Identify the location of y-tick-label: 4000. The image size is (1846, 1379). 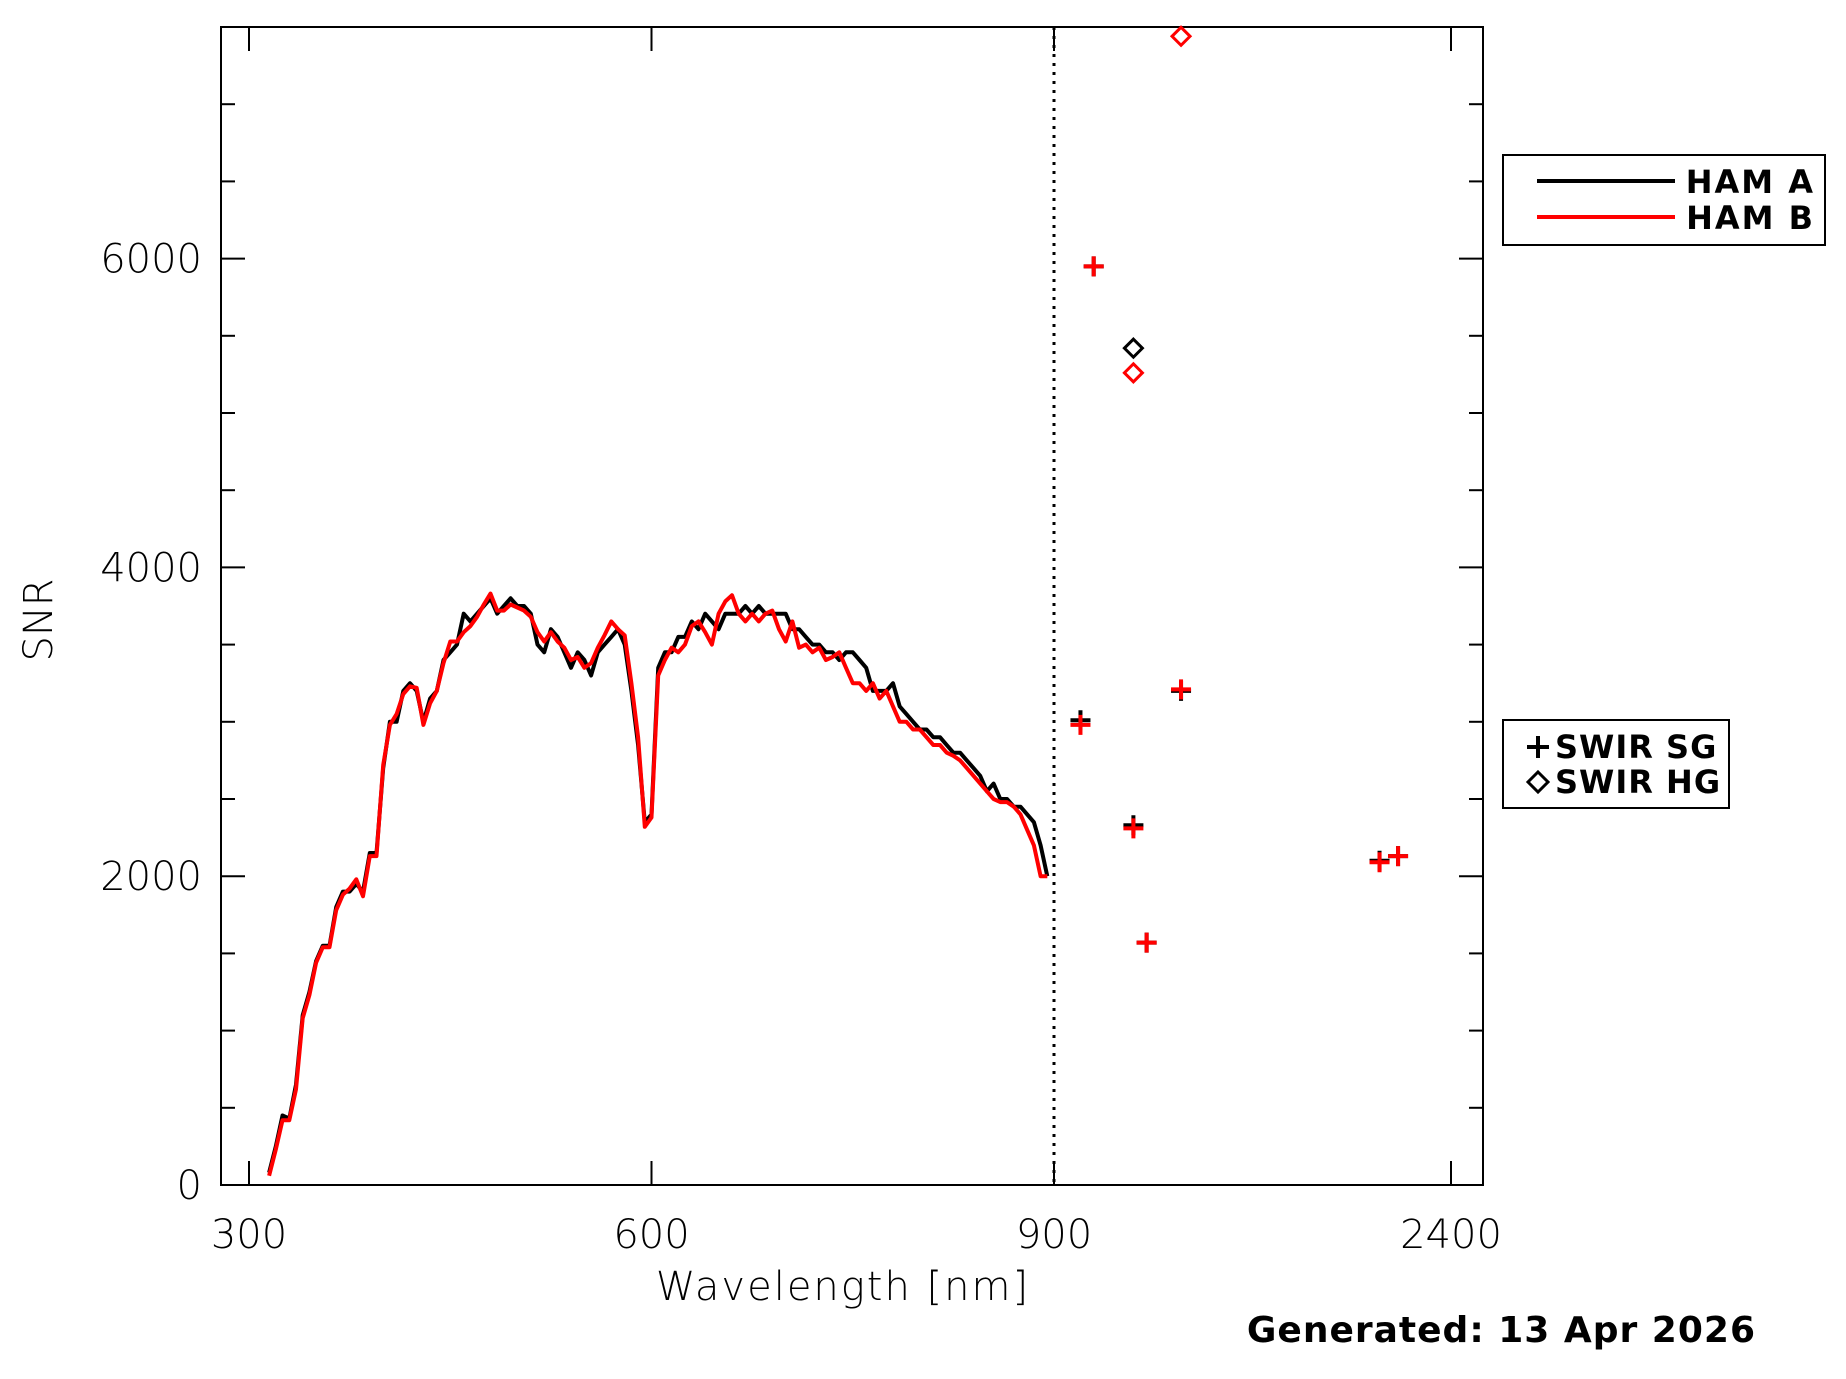
(151, 568).